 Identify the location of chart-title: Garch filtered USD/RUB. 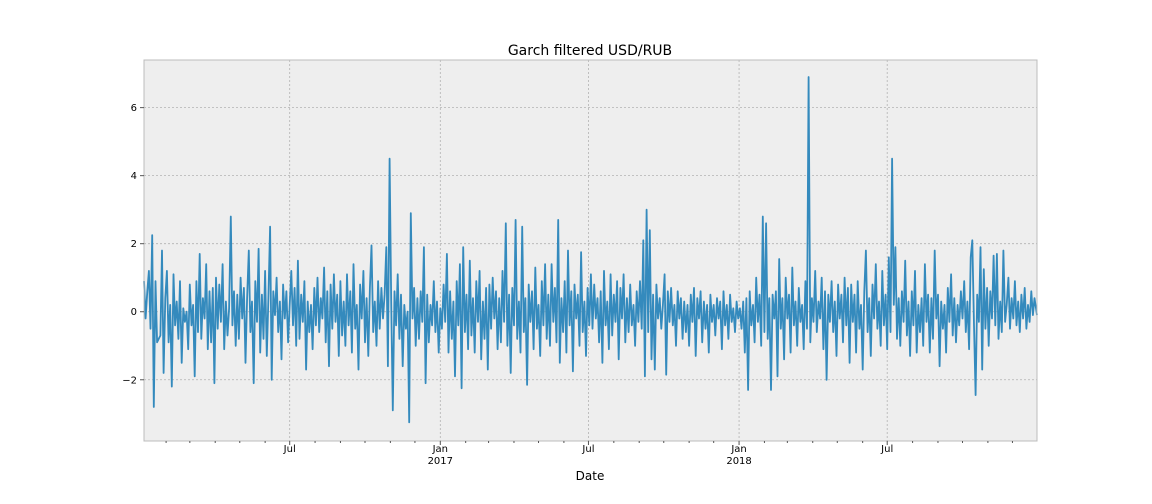
(590, 51).